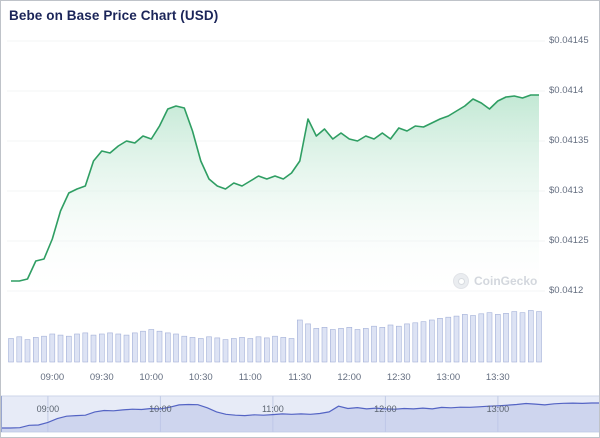  Describe the element at coordinates (385, 409) in the screenshot. I see `navigator-tick-label: 12:00` at that location.